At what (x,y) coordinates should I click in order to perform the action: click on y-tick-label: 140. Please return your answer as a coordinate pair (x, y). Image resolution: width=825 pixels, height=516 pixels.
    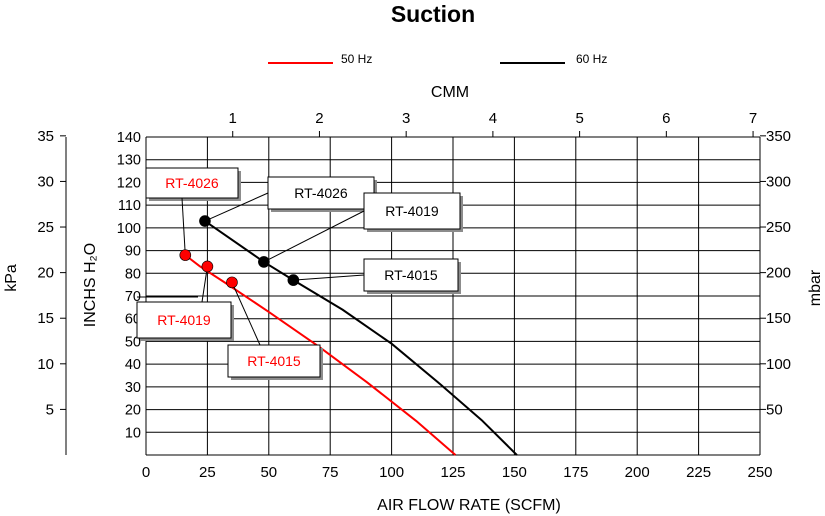
    Looking at the image, I should click on (129, 138).